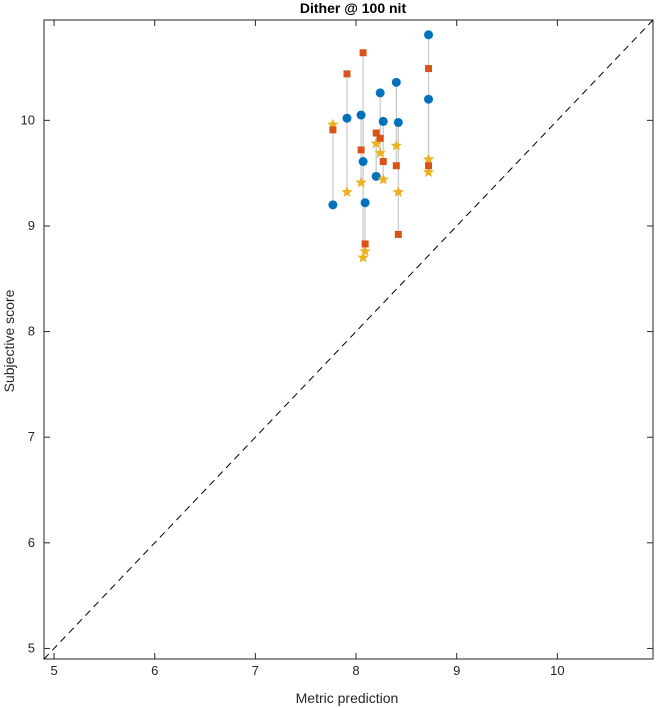  I want to click on y-tick-label: 10, so click(28, 119).